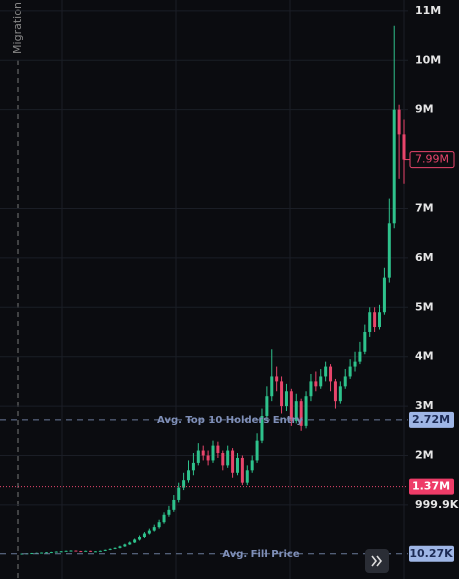  I want to click on price-line-label: Avg. Fill Price, so click(261, 554).